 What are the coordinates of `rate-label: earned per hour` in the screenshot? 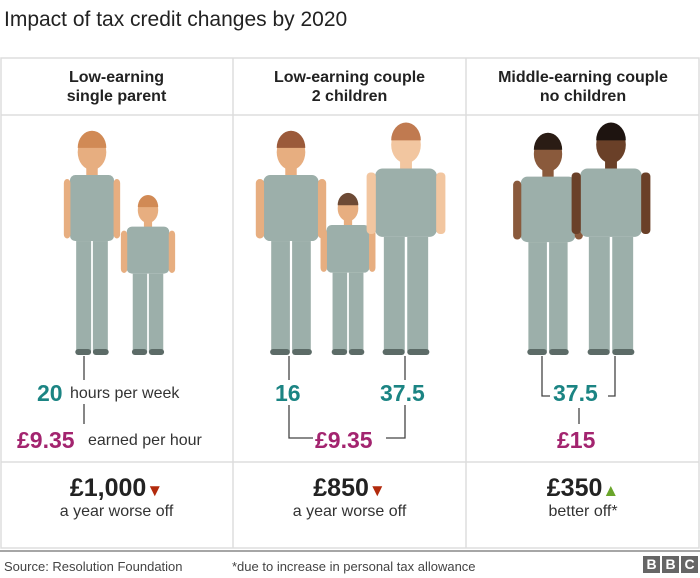 It's located at (145, 440).